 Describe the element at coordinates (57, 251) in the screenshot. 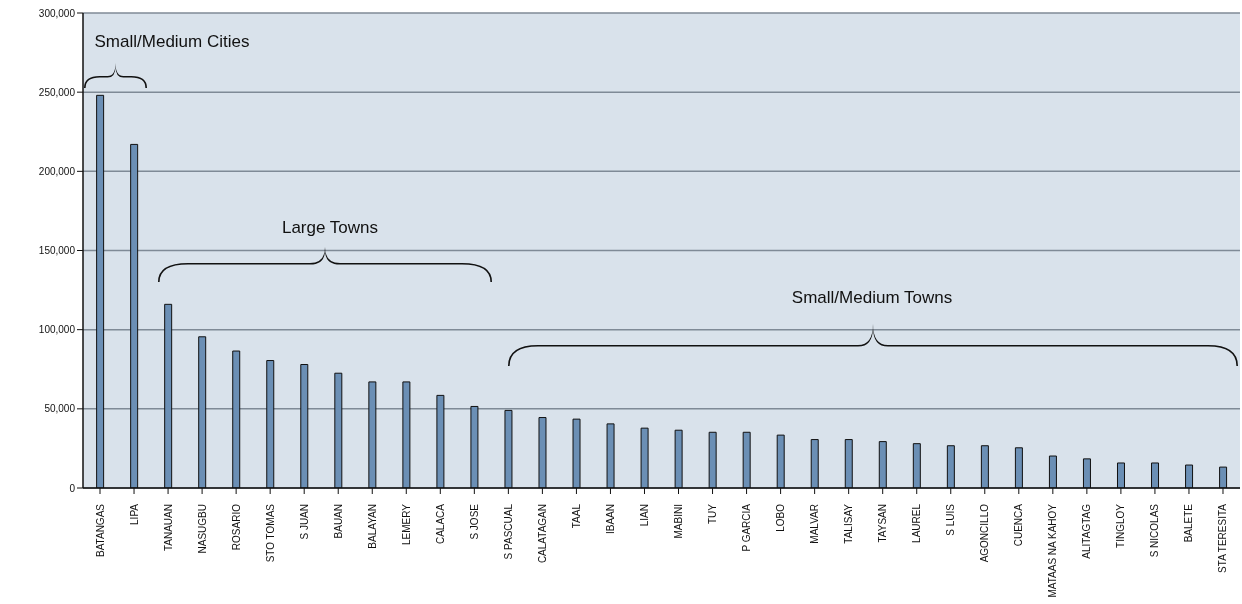

I see `y-tick-label: 150,000` at that location.